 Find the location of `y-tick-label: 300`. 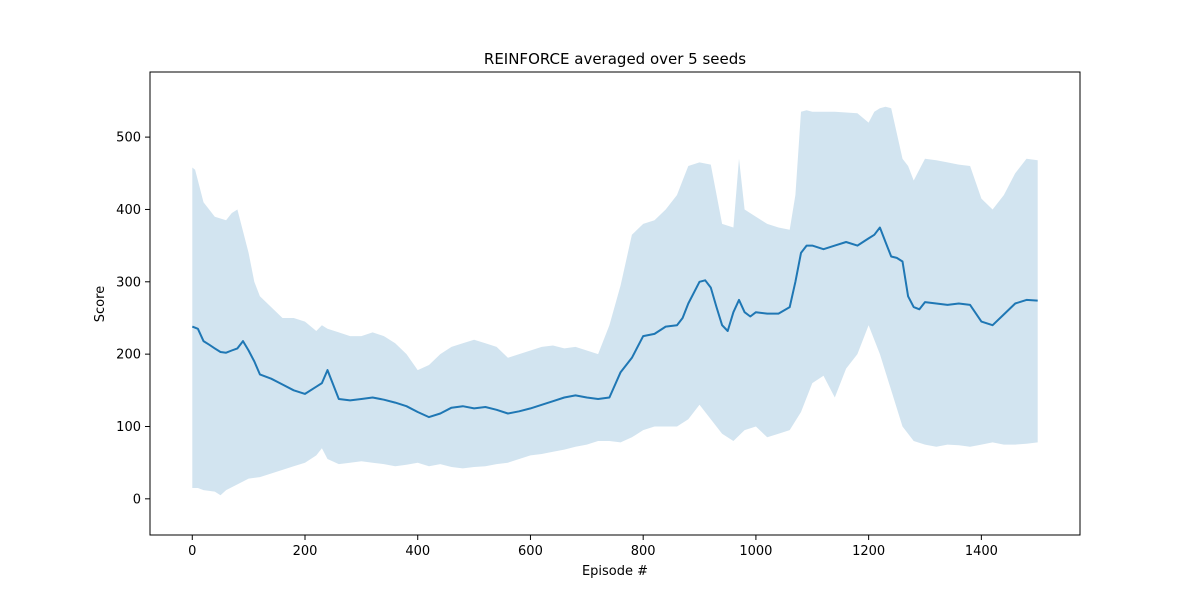

y-tick-label: 300 is located at coordinates (128, 282).